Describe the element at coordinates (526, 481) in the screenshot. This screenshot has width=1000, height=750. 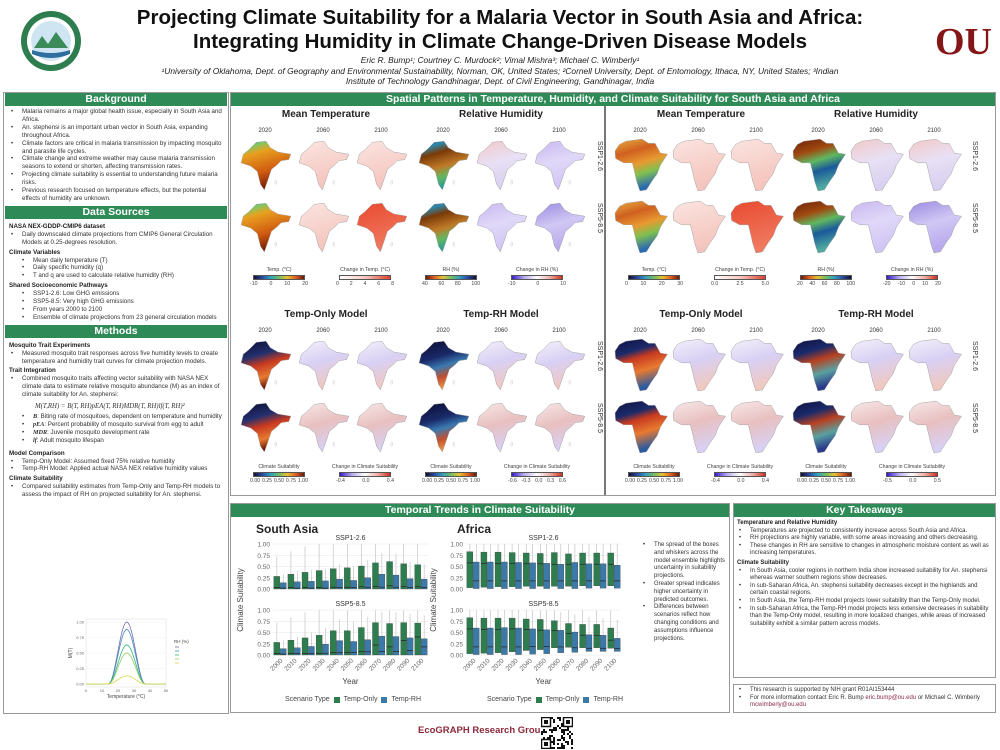
I see `colorbar-tick: -0.3` at that location.